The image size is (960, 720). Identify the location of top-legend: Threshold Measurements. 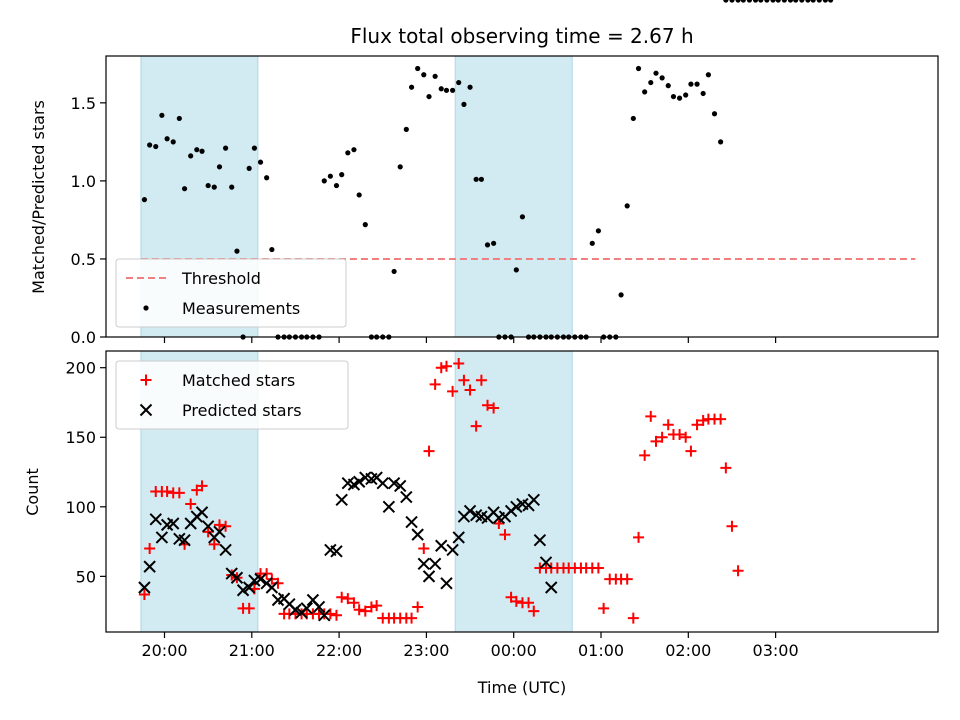
(231, 293).